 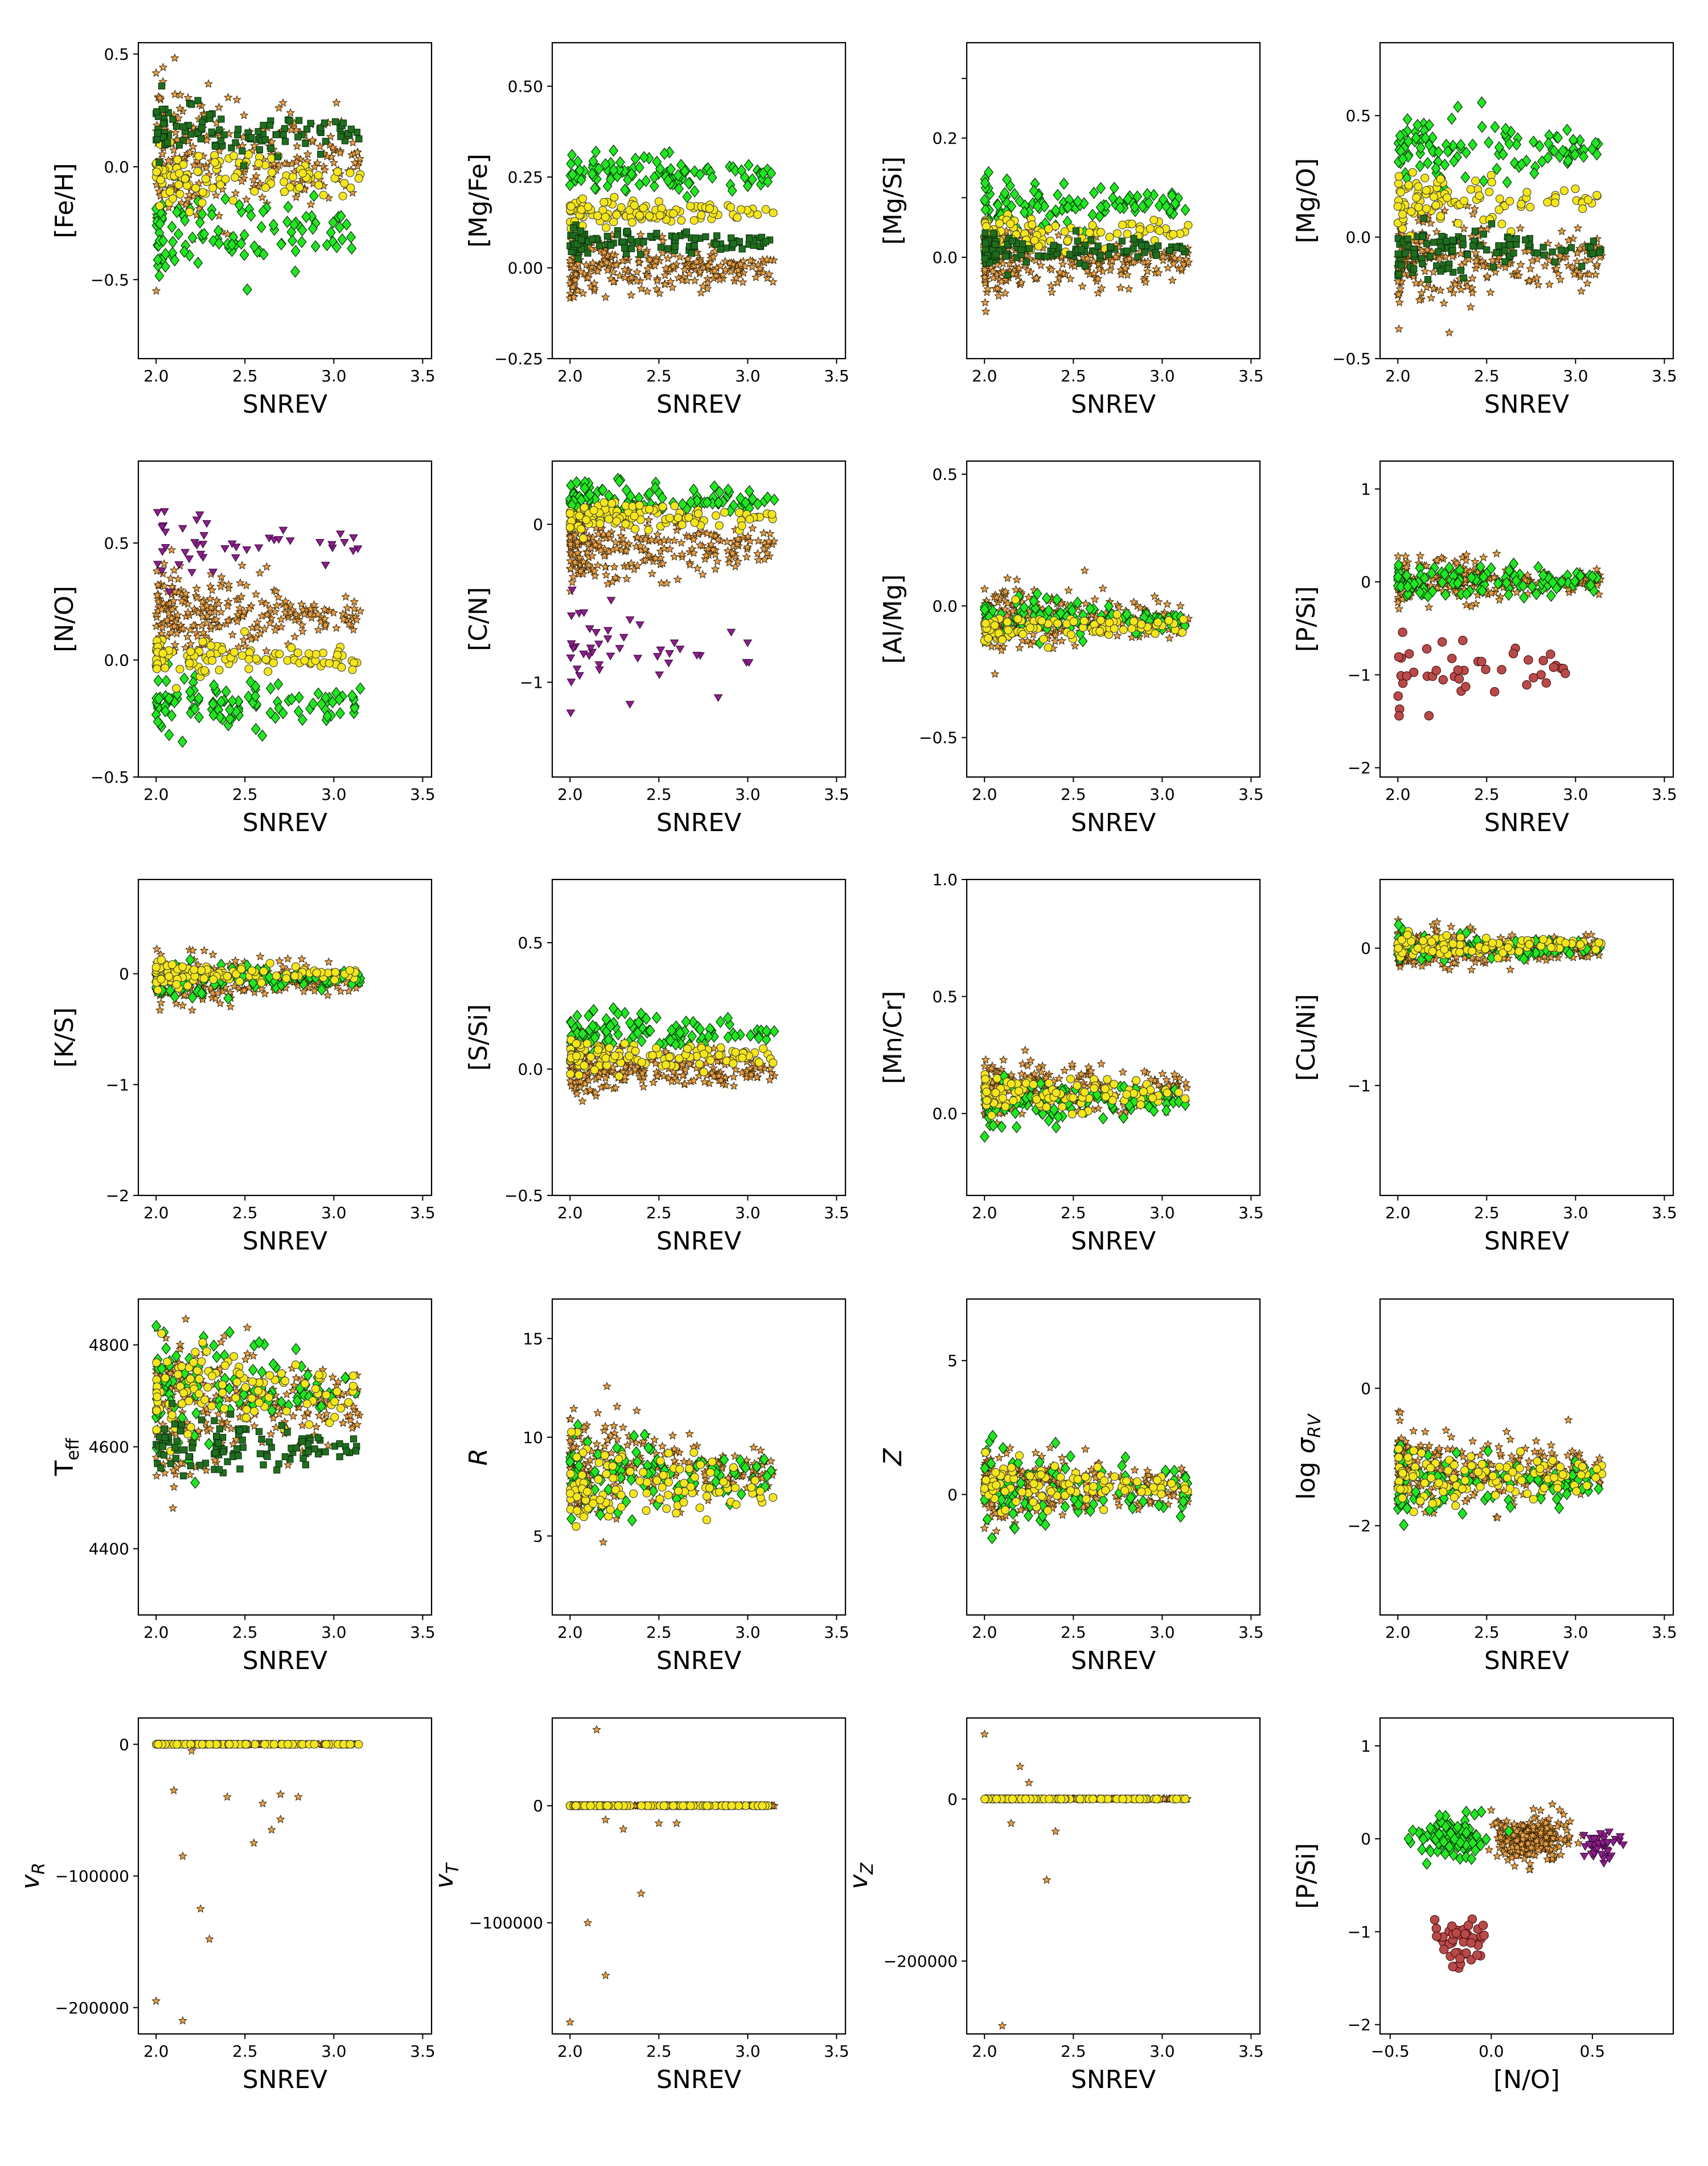 What do you see at coordinates (285, 822) in the screenshot?
I see `x-axis-label: SNREV` at bounding box center [285, 822].